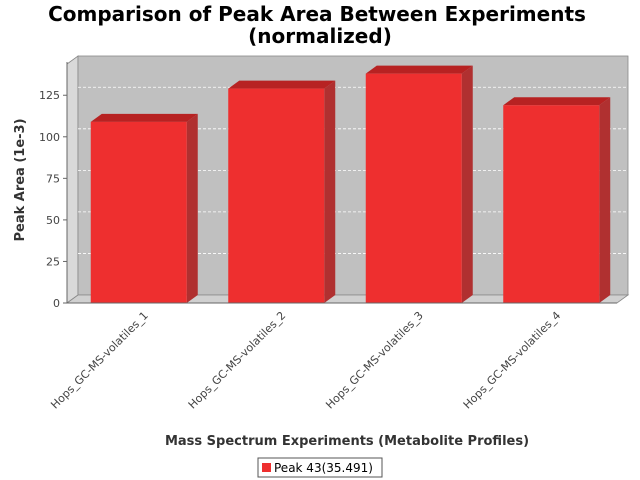 The width and height of the screenshot is (640, 480). What do you see at coordinates (99, 360) in the screenshot?
I see `x-tick-label: Hops_GC-MS-volatiles_1` at bounding box center [99, 360].